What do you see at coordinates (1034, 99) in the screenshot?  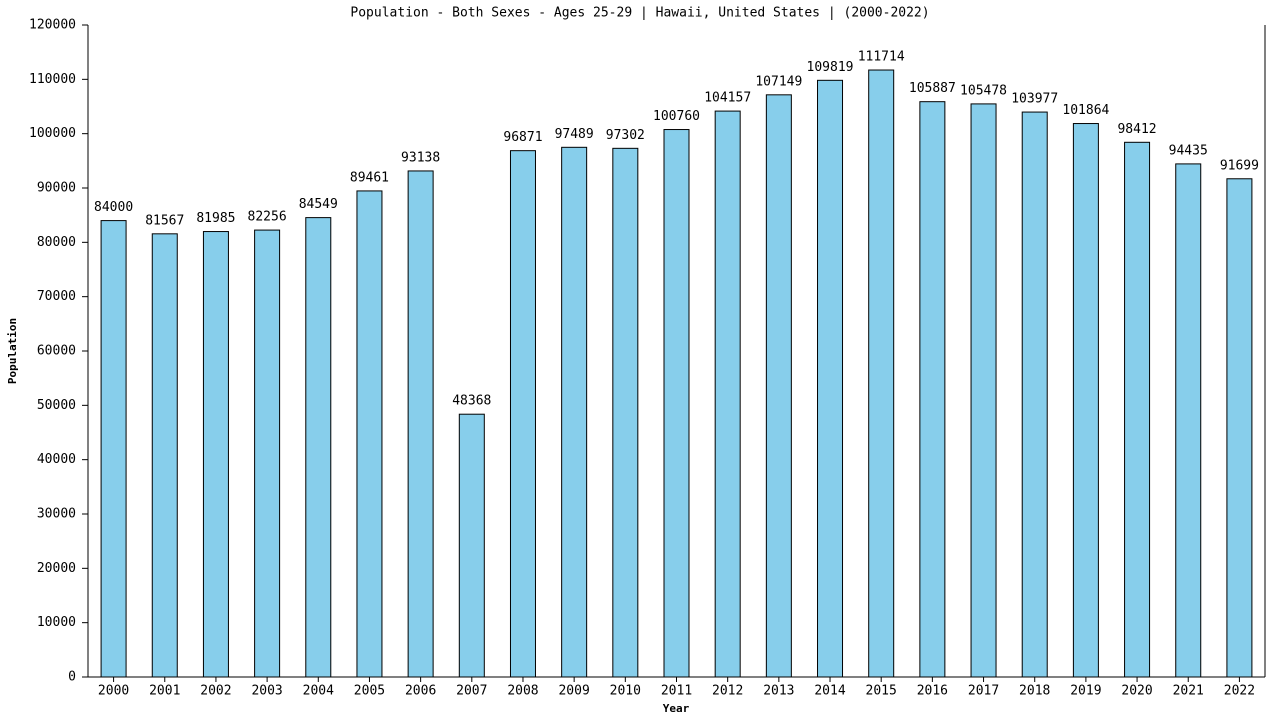 I see `value-label: 103977` at bounding box center [1034, 99].